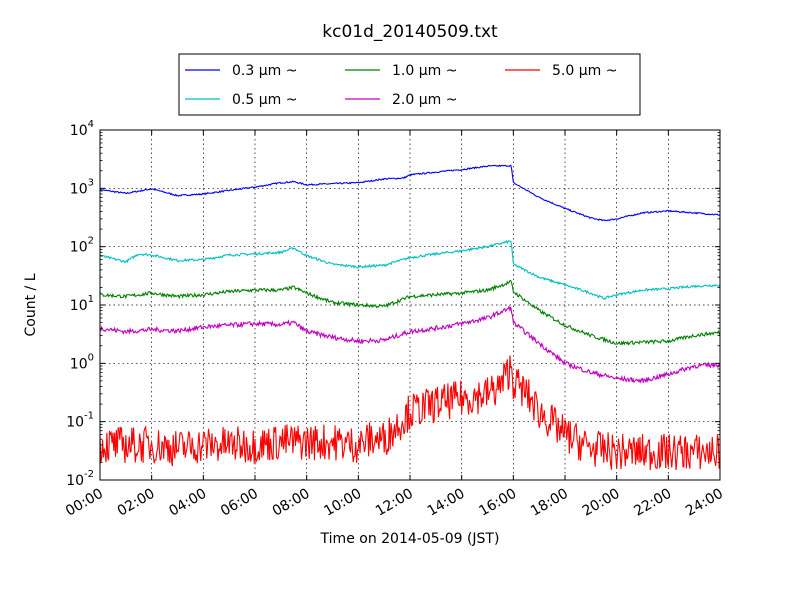 Image resolution: width=800 pixels, height=600 pixels. I want to click on x-tick-label: 12:00, so click(394, 503).